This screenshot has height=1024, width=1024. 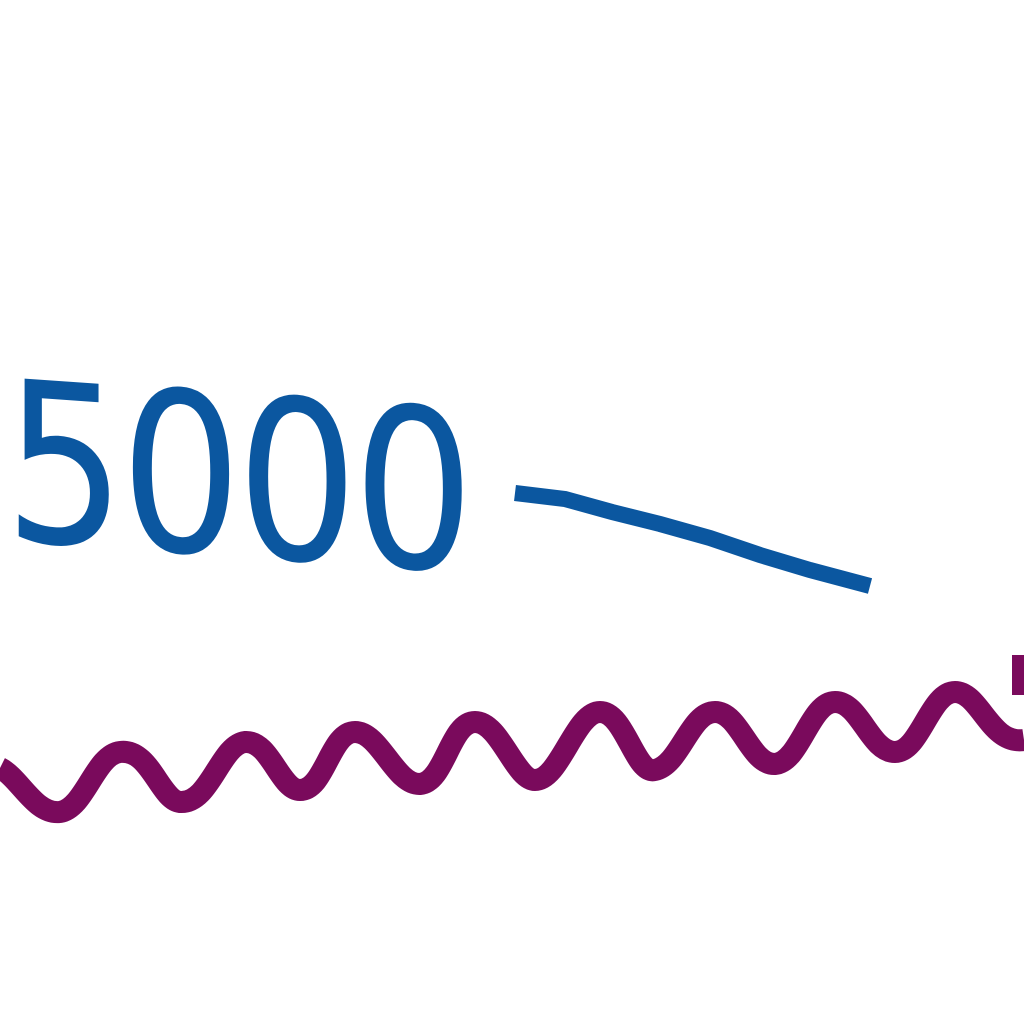 What do you see at coordinates (693, 539) in the screenshot?
I see `leader-line` at bounding box center [693, 539].